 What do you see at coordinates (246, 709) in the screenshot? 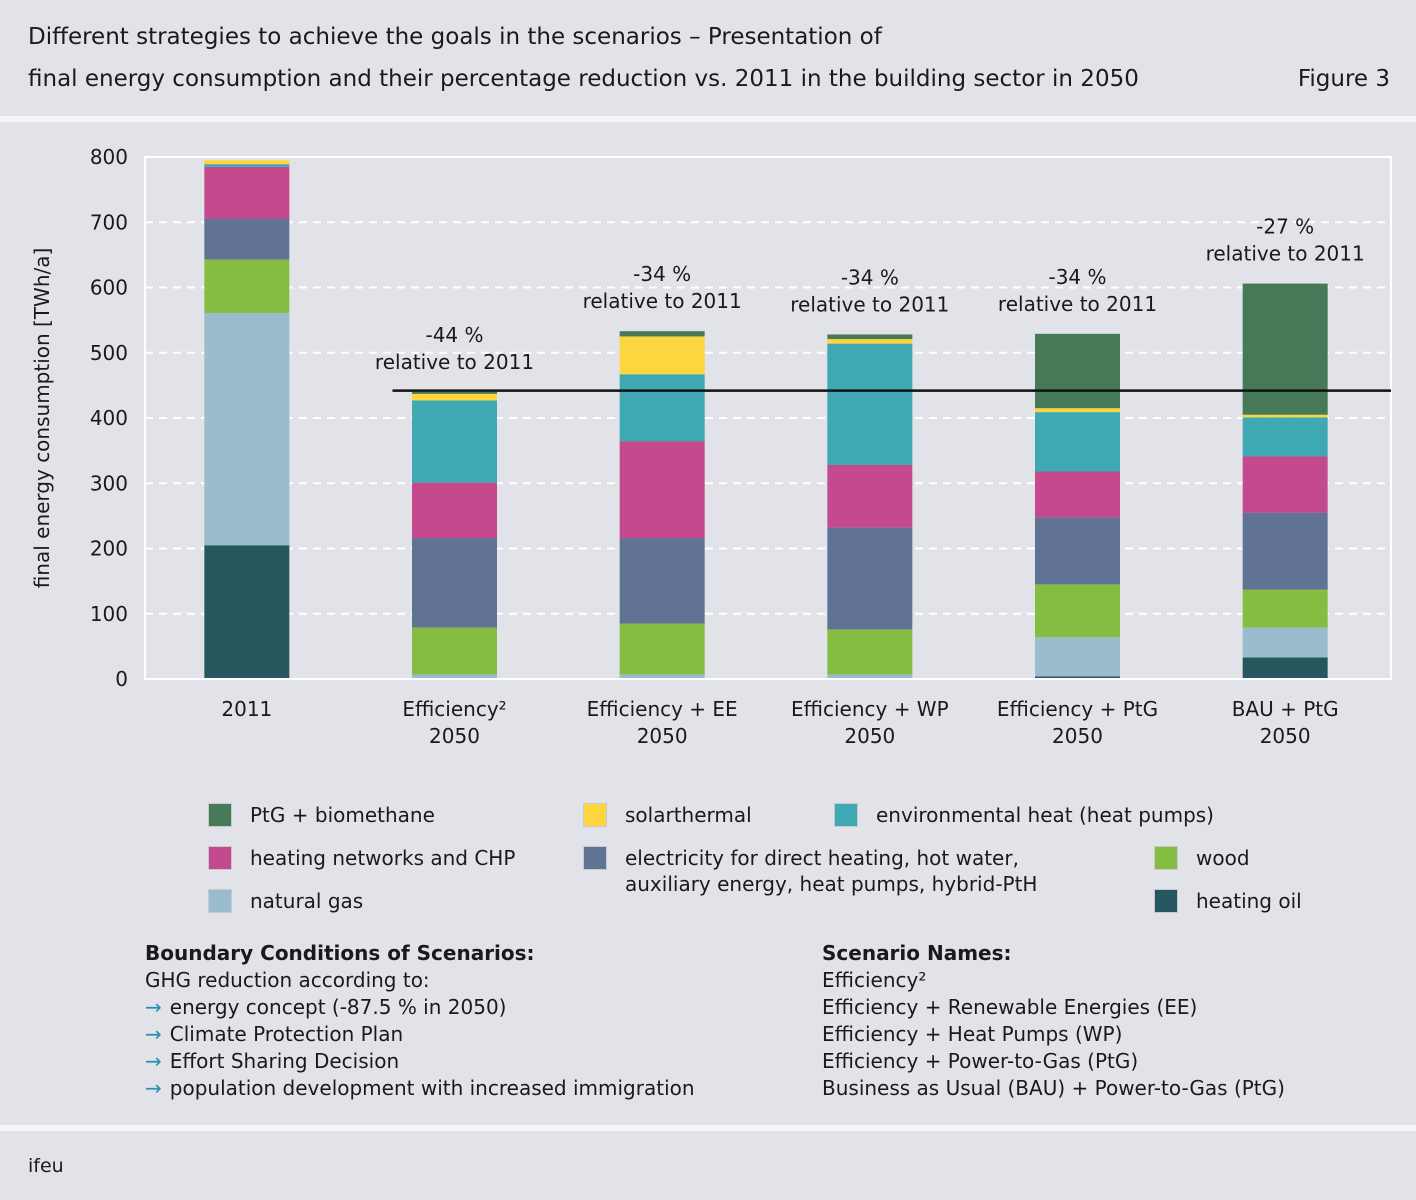
I see `x-tick-label: 2011` at bounding box center [246, 709].